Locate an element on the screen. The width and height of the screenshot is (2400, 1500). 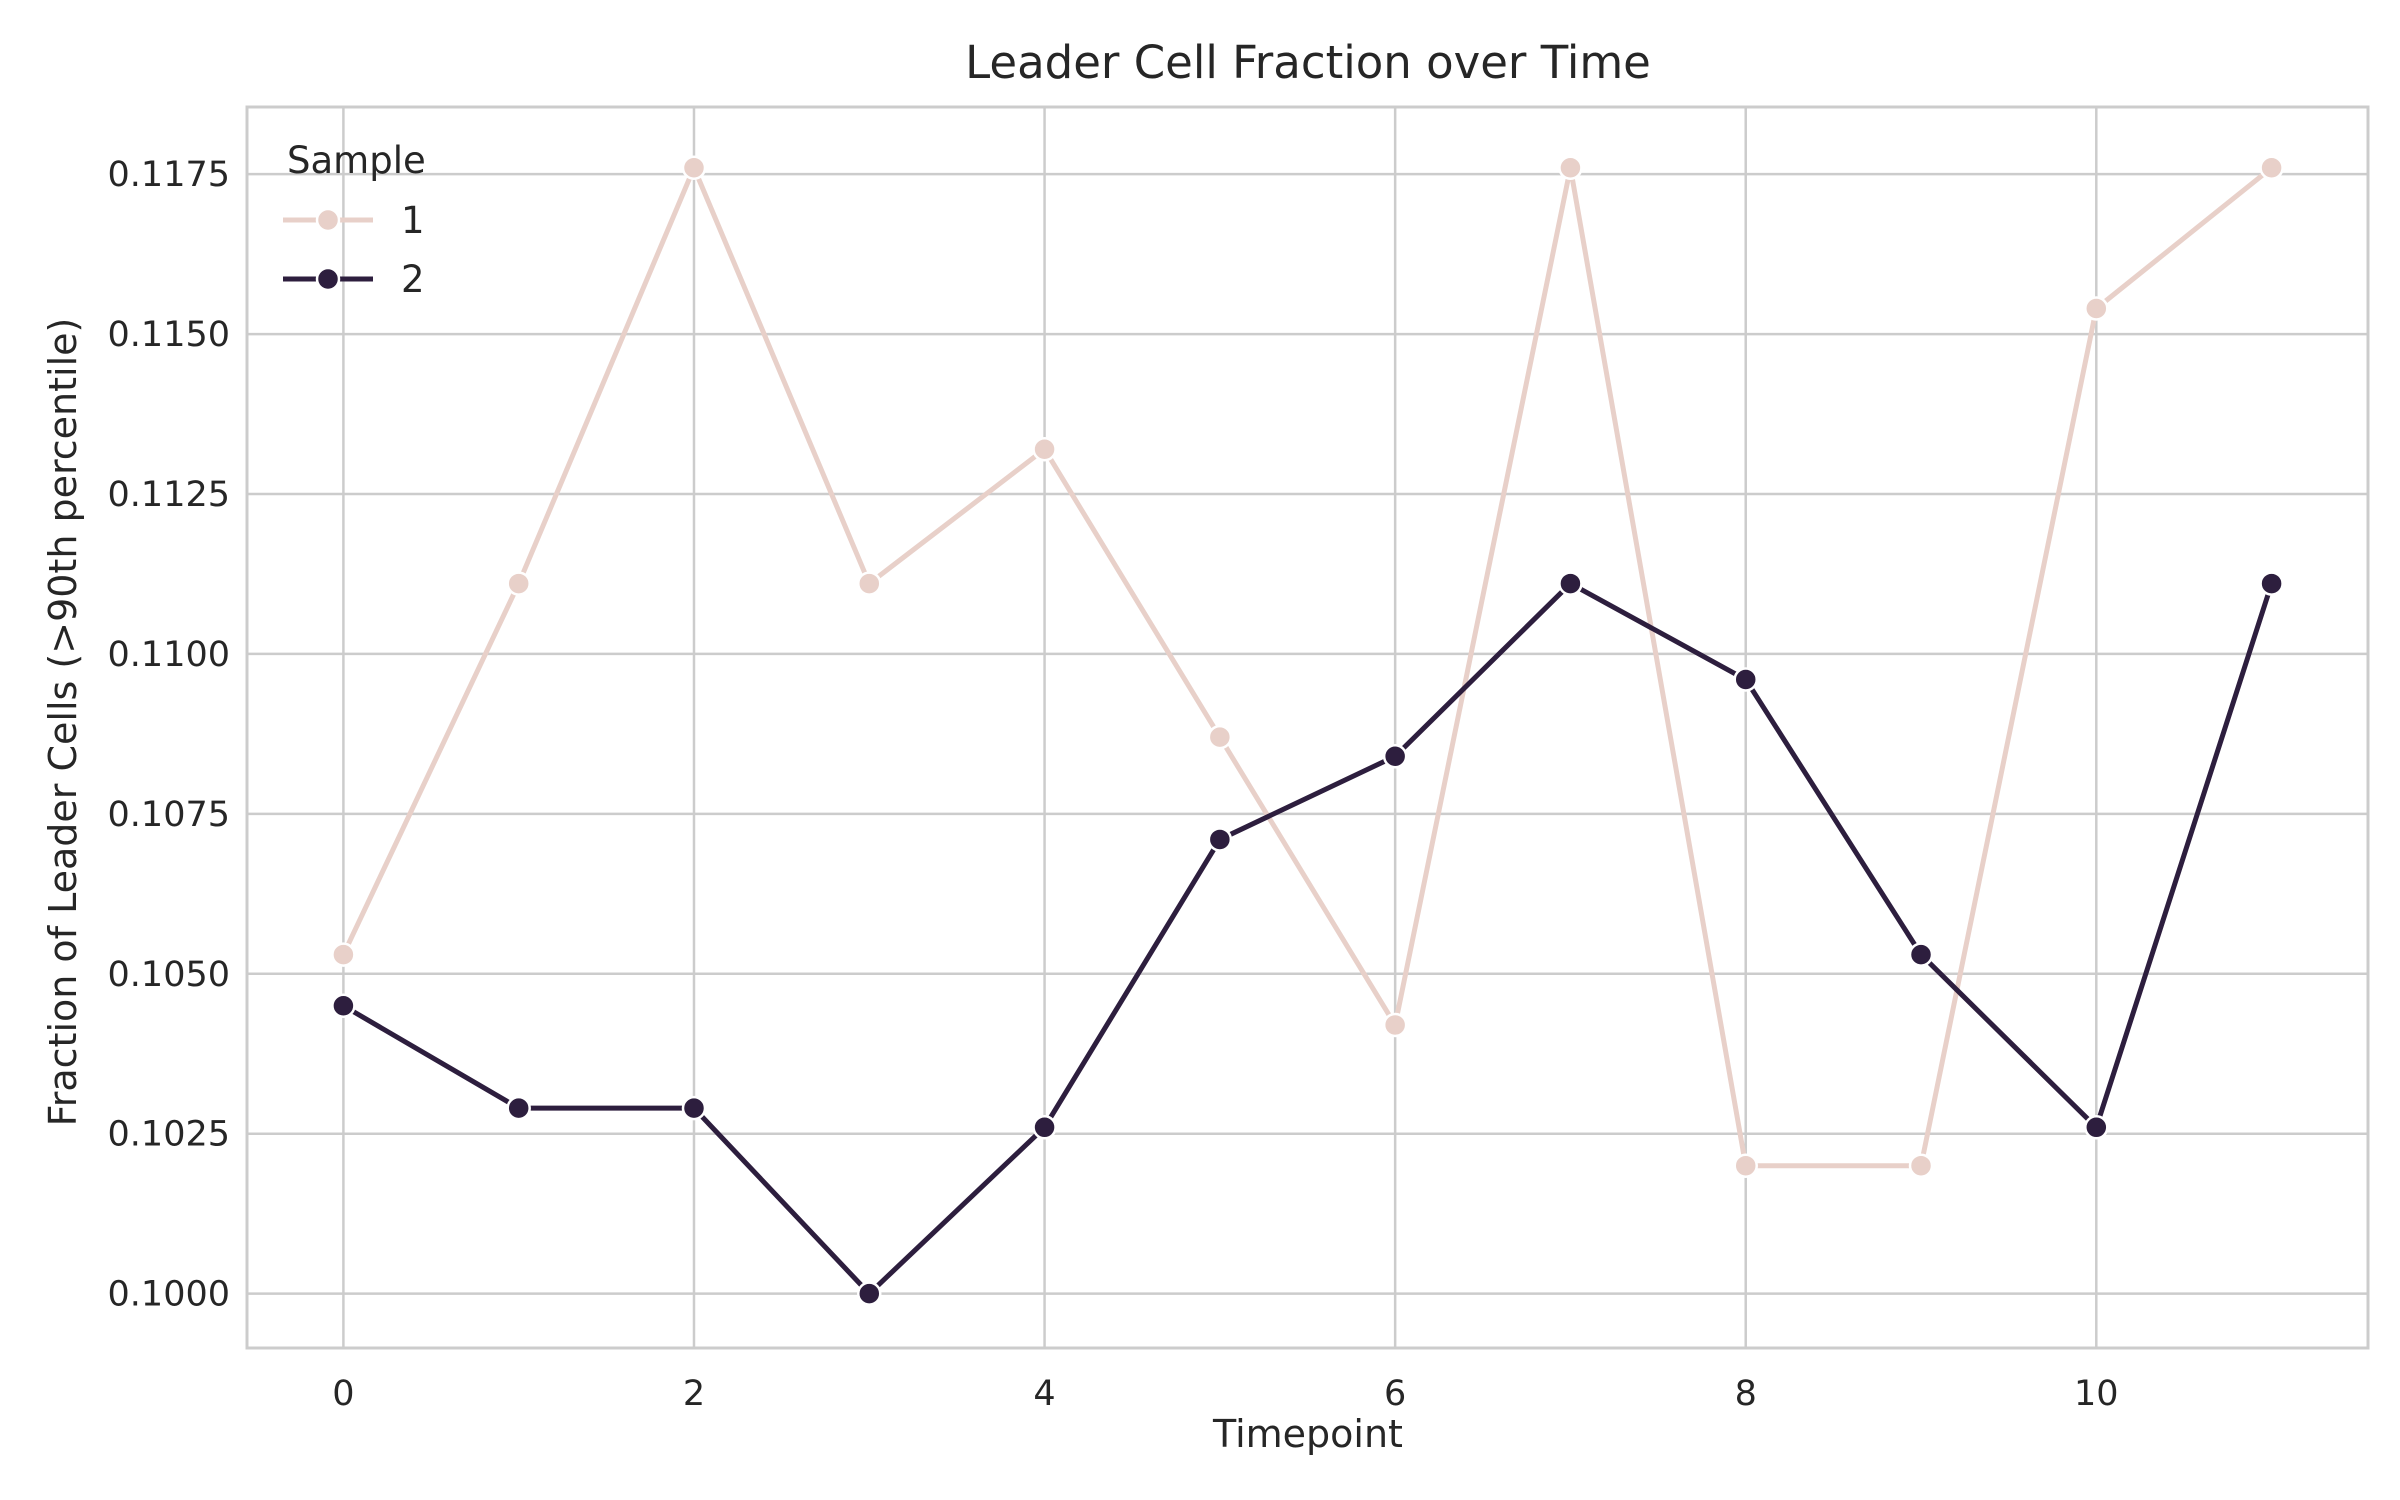
legend-item-1: 1 is located at coordinates (354, 220).